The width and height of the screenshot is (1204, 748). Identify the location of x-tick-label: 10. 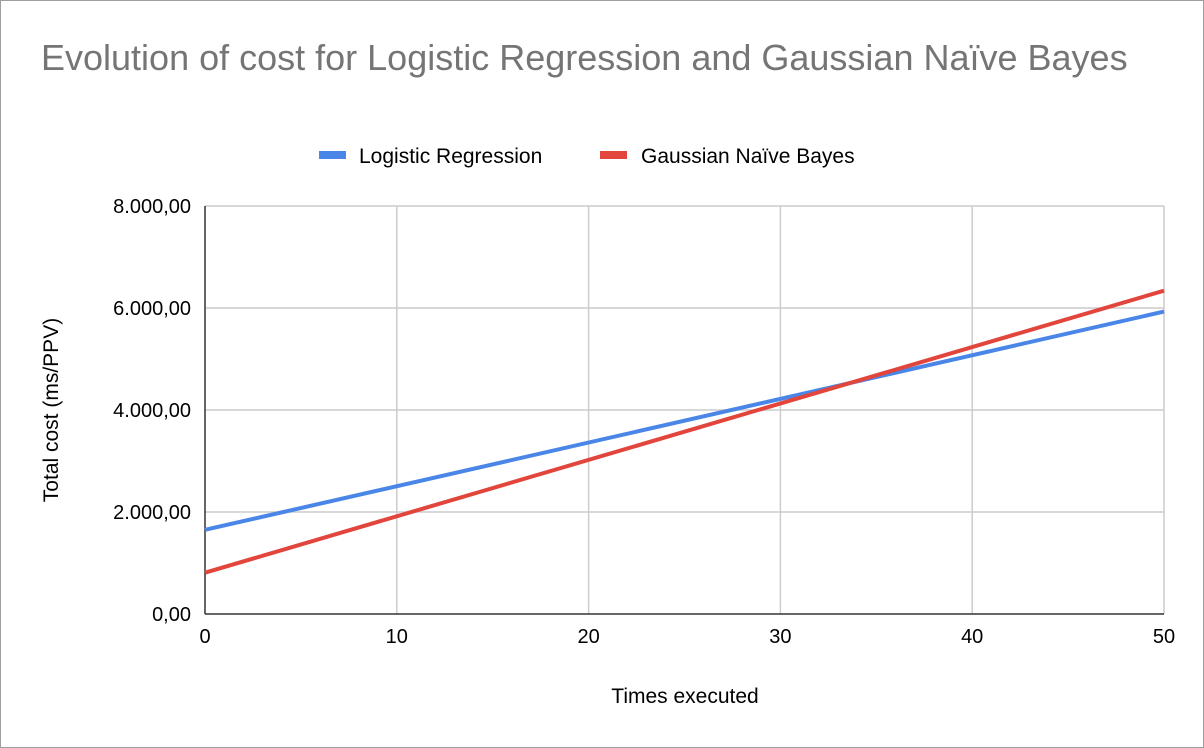
(397, 637).